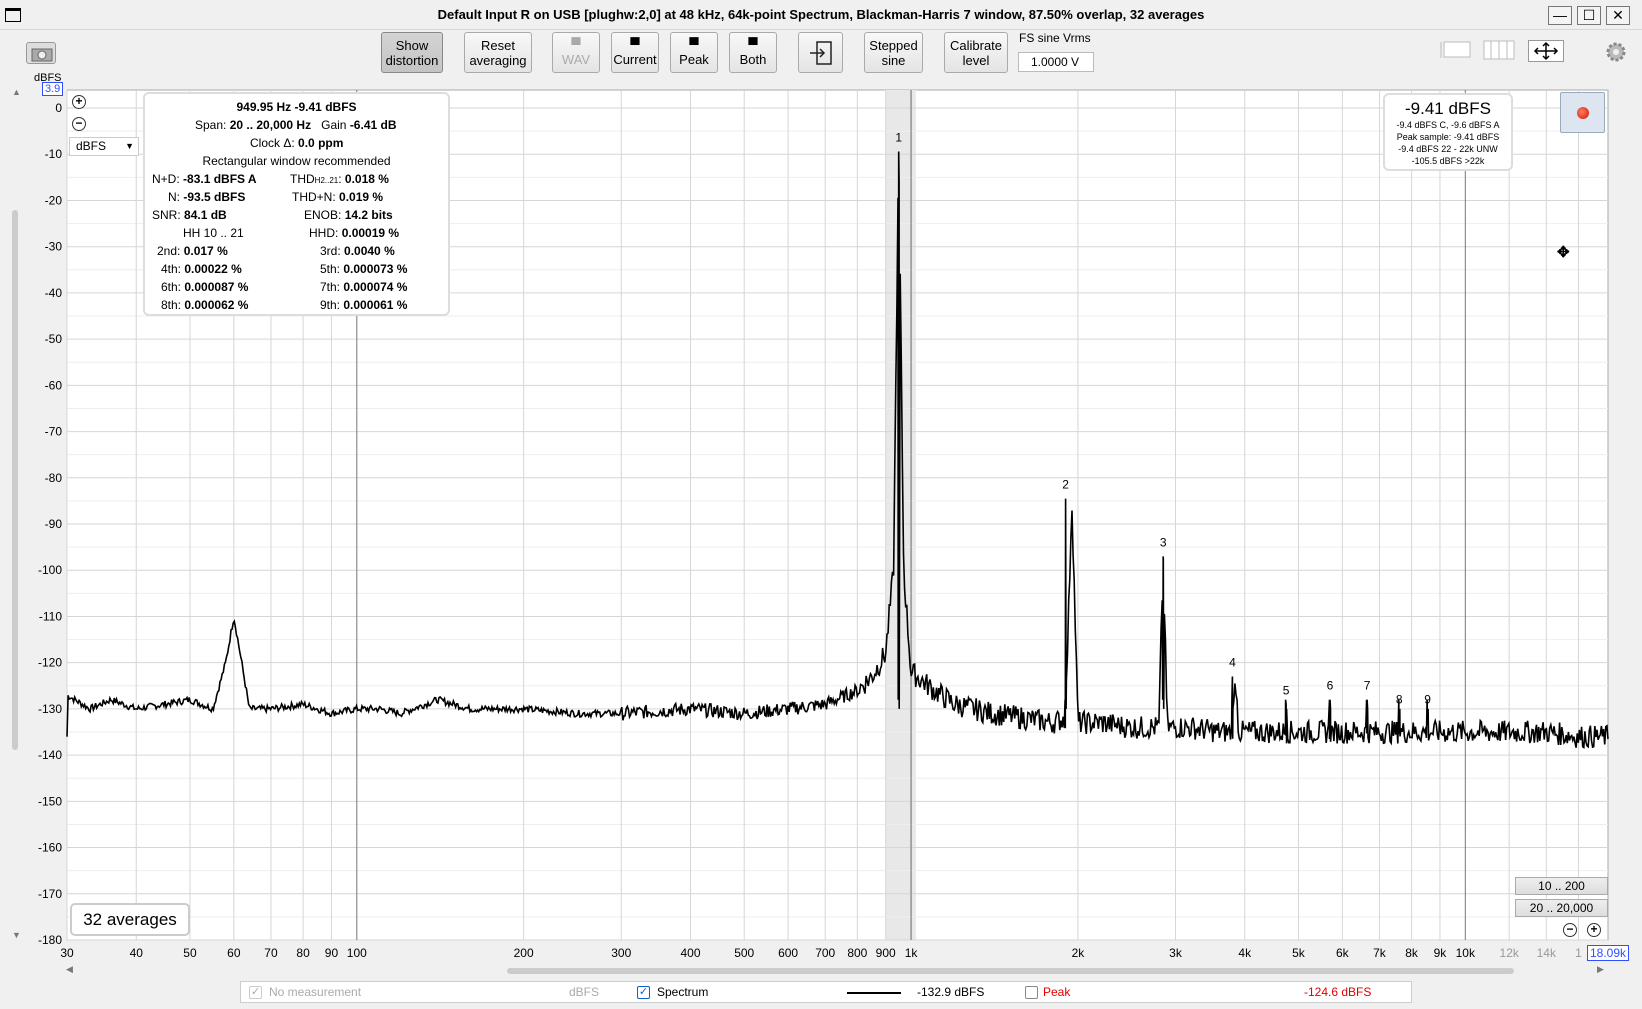 The width and height of the screenshot is (1642, 1009). I want to click on scroll-down-arrow-icon: ▼, so click(16, 935).